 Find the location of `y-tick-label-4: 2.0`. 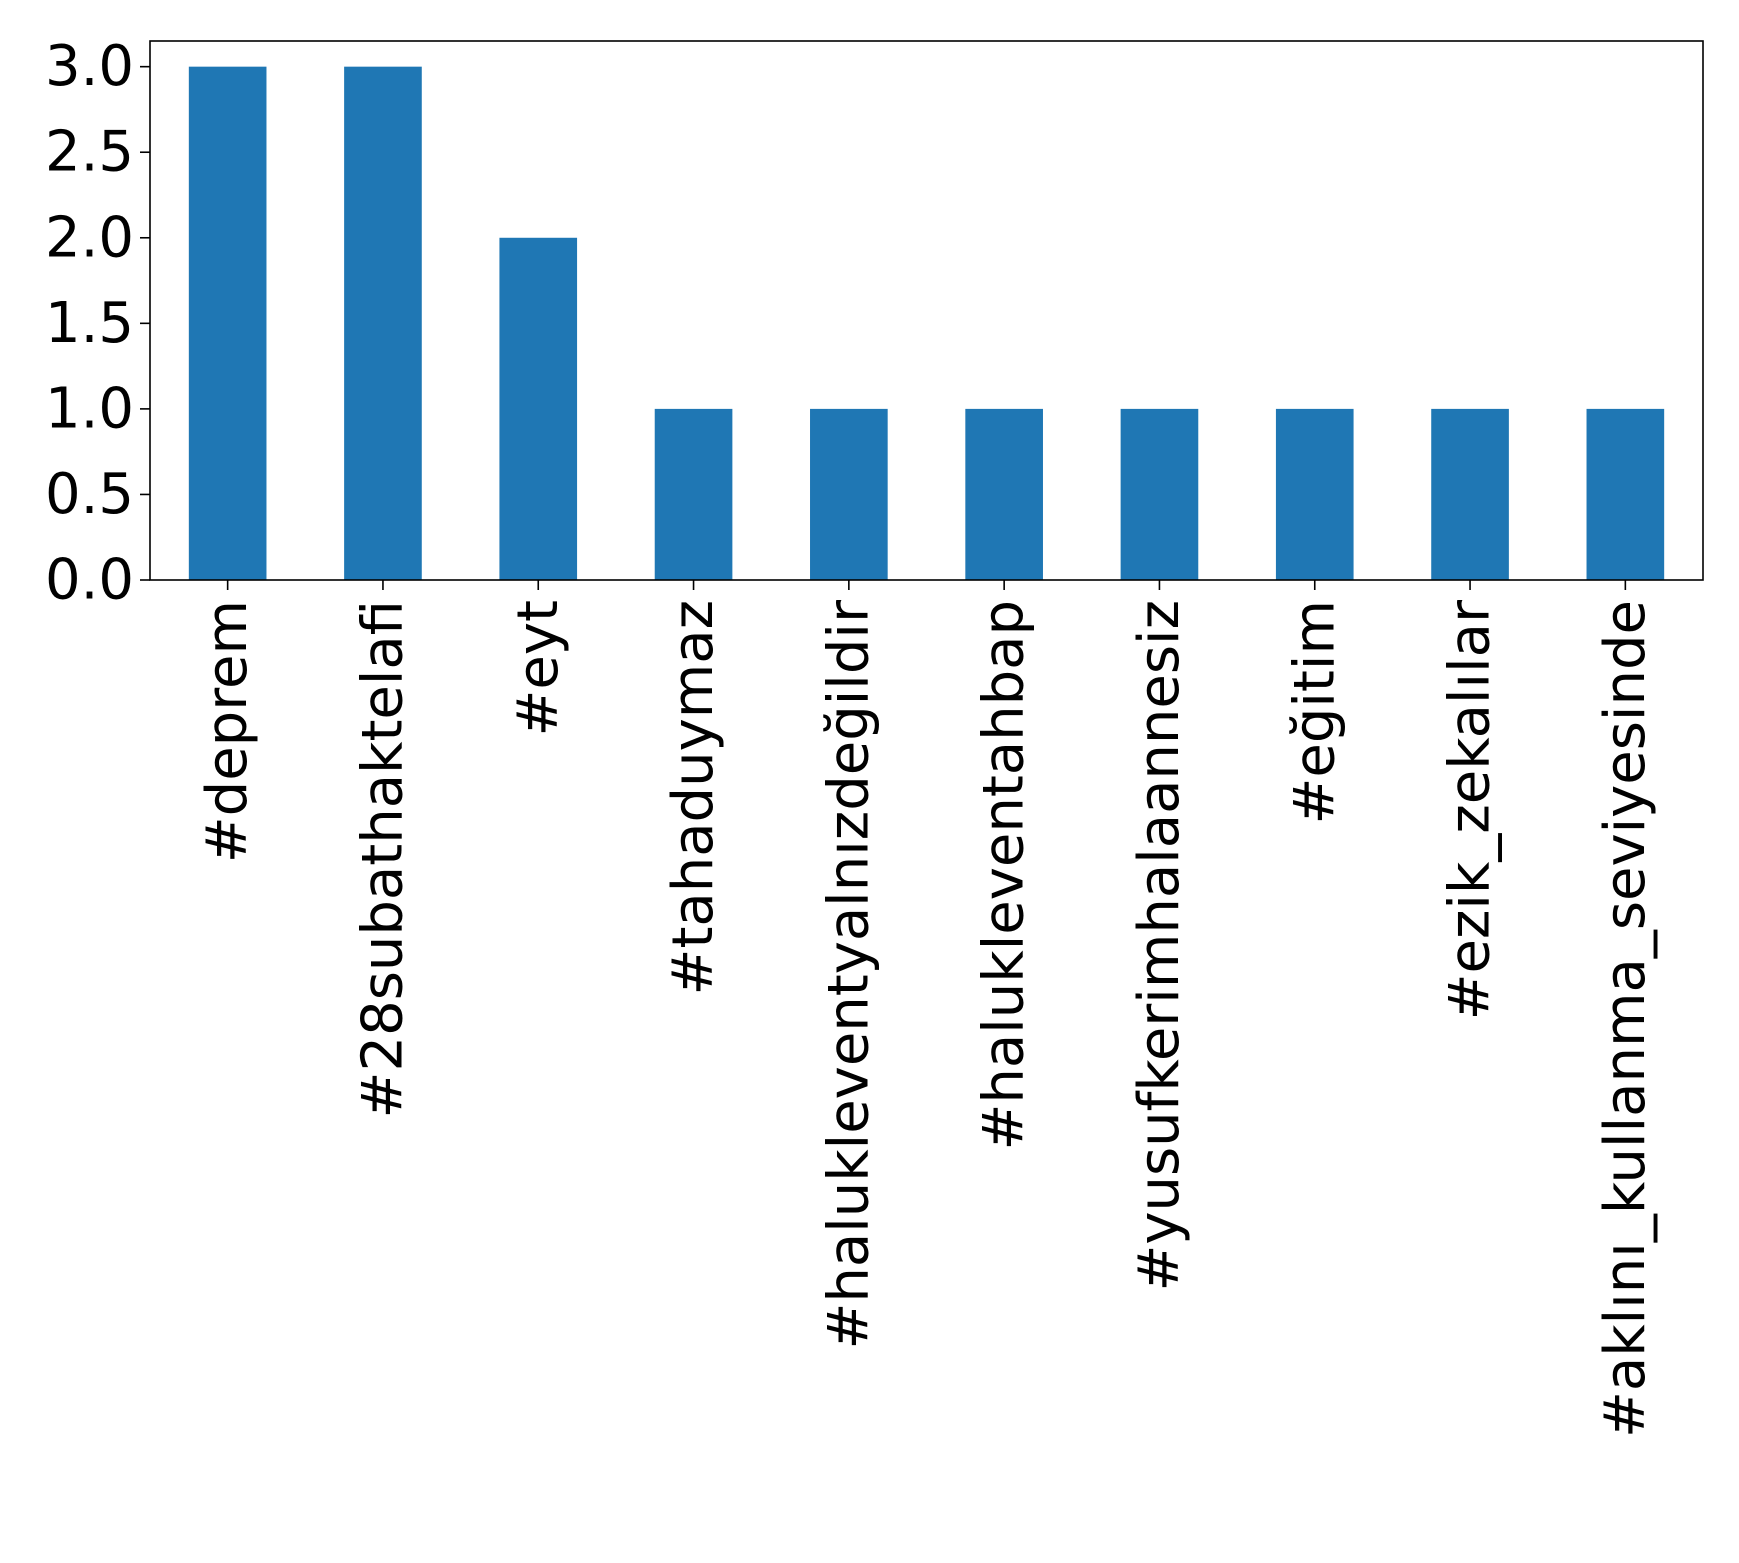

y-tick-label-4: 2.0 is located at coordinates (89, 237).